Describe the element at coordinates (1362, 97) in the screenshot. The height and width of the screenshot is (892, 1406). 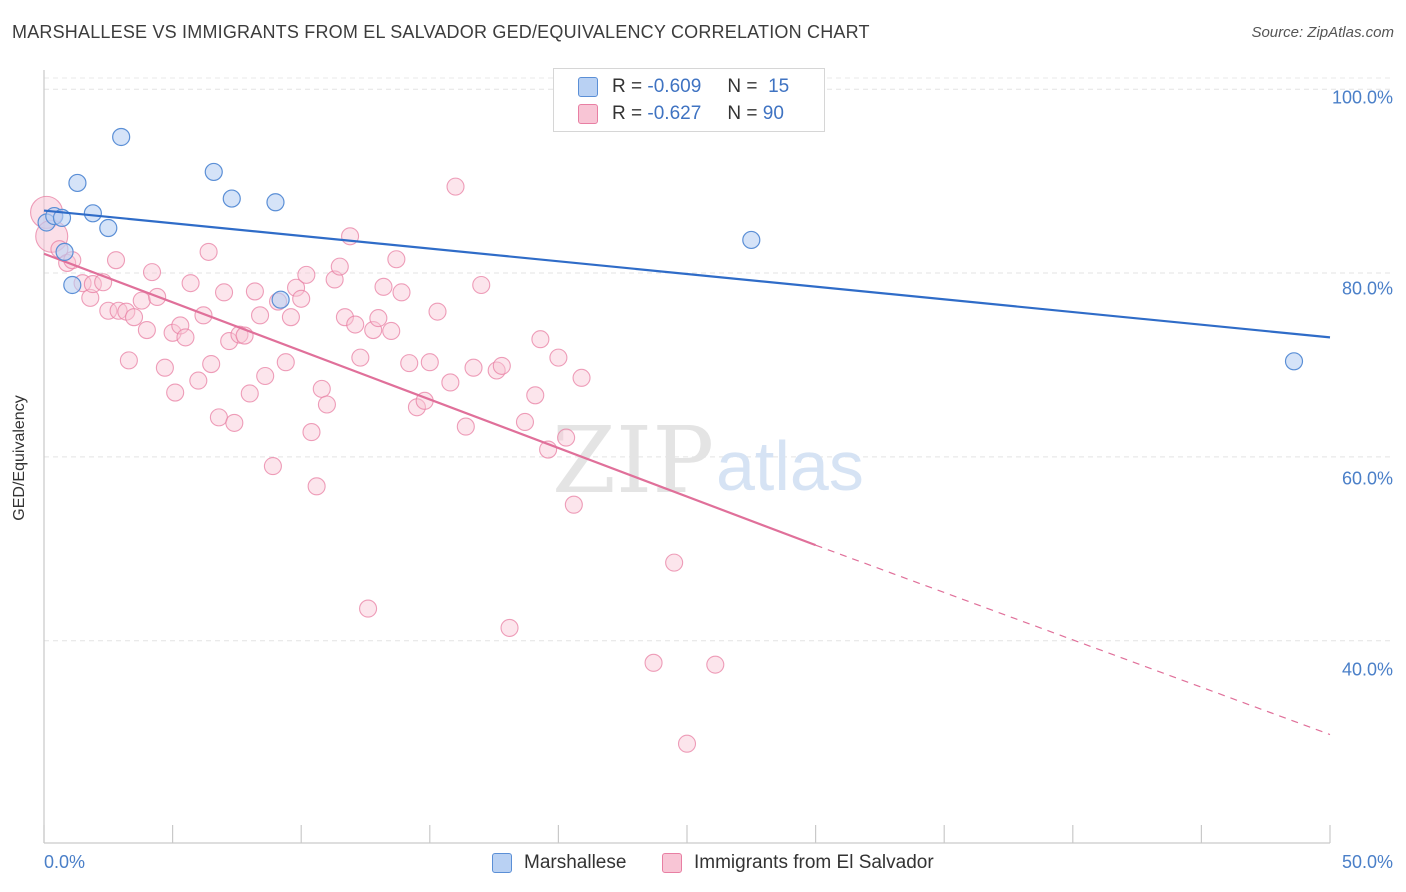
I see `y-tick-label: 100.0%` at that location.